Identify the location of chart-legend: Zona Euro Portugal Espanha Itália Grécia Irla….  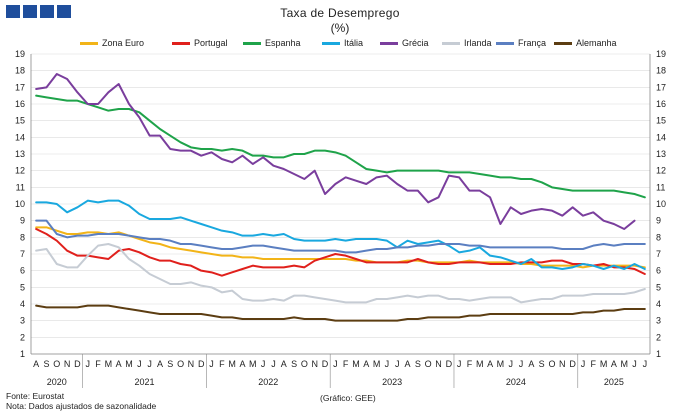
(366, 45).